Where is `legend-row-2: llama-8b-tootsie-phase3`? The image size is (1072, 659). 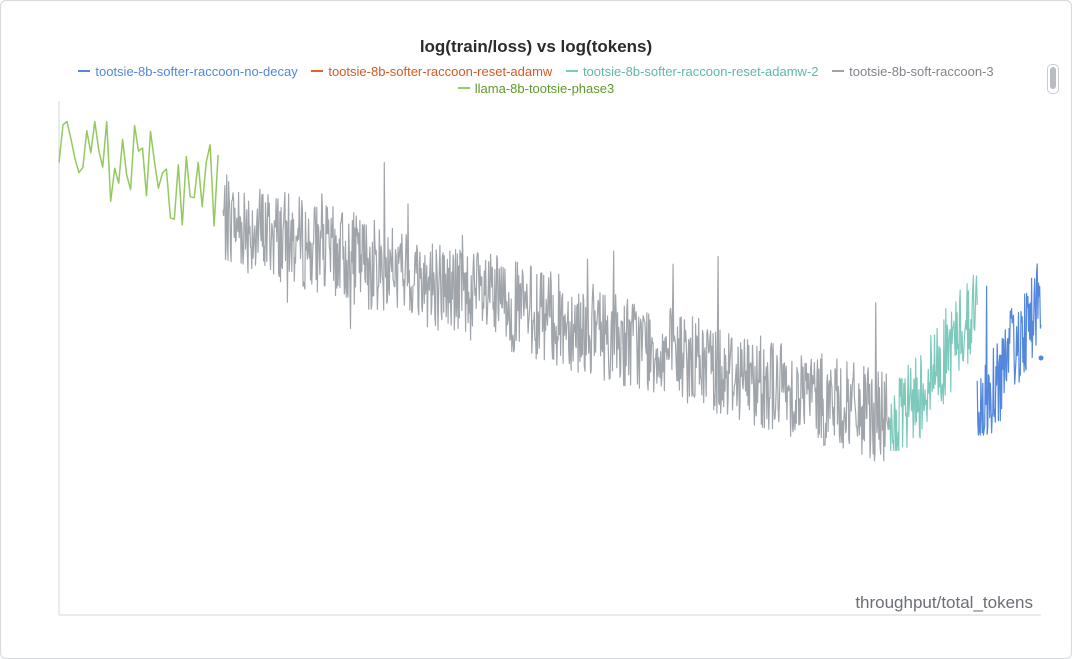
legend-row-2: llama-8b-tootsie-phase3 is located at coordinates (536, 88).